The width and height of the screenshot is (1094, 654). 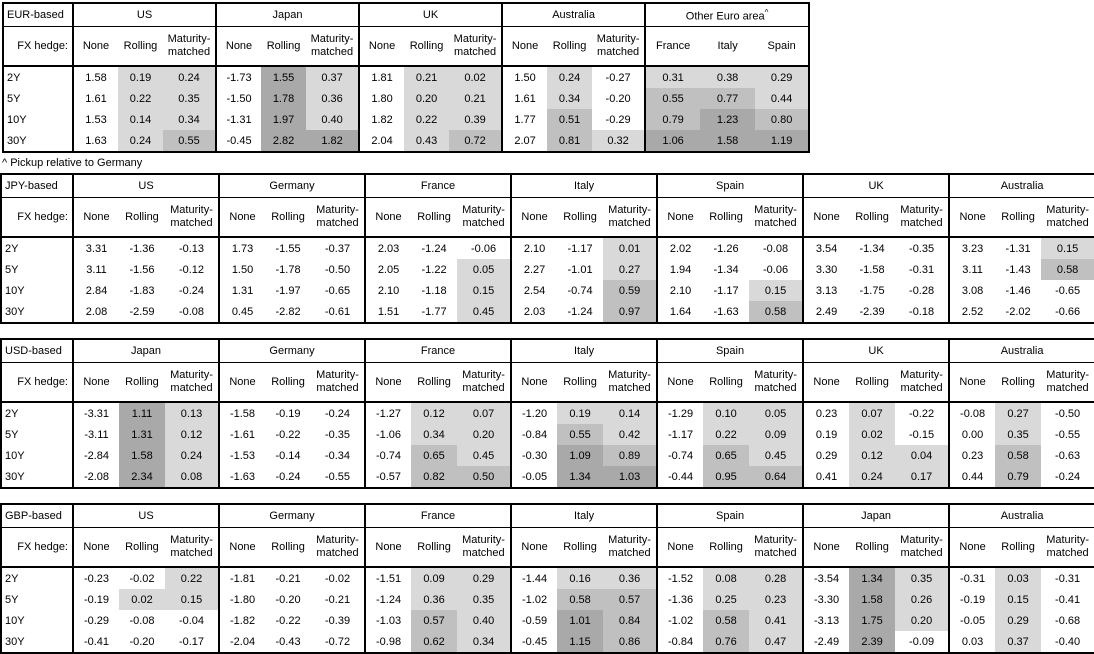 What do you see at coordinates (95, 141) in the screenshot?
I see `value-cell: 1.63` at bounding box center [95, 141].